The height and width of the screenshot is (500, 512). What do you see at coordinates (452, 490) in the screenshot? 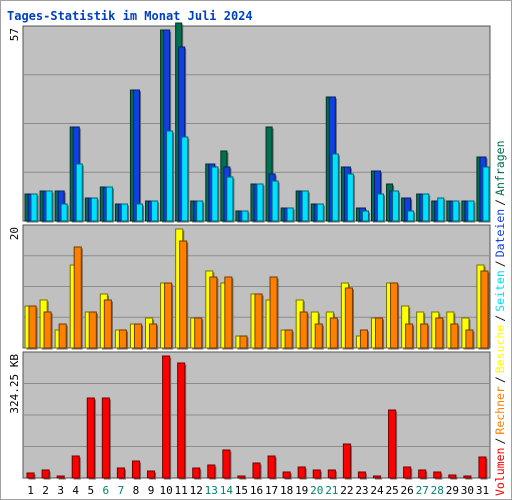
I see `x-label-day-29: 29` at bounding box center [452, 490].